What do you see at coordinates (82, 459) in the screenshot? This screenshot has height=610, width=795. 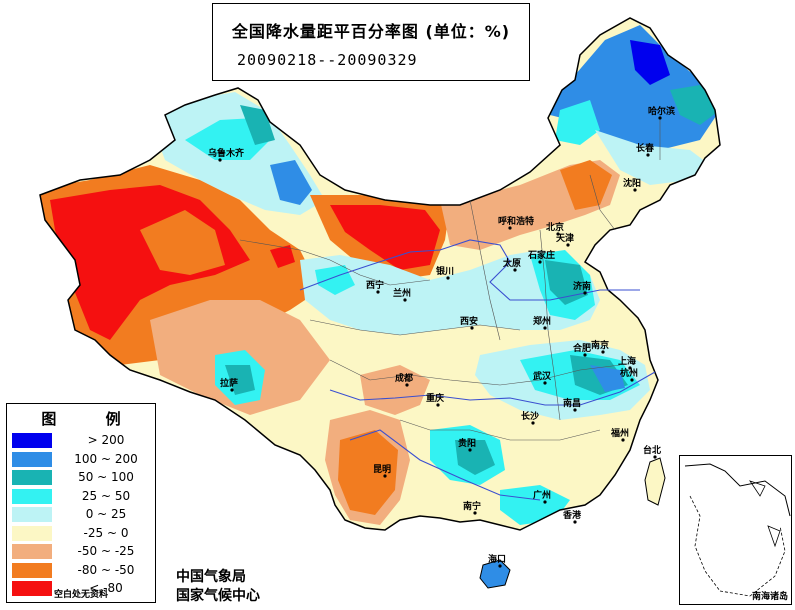 I see `legend-item: 100 ~ 200` at bounding box center [82, 459].